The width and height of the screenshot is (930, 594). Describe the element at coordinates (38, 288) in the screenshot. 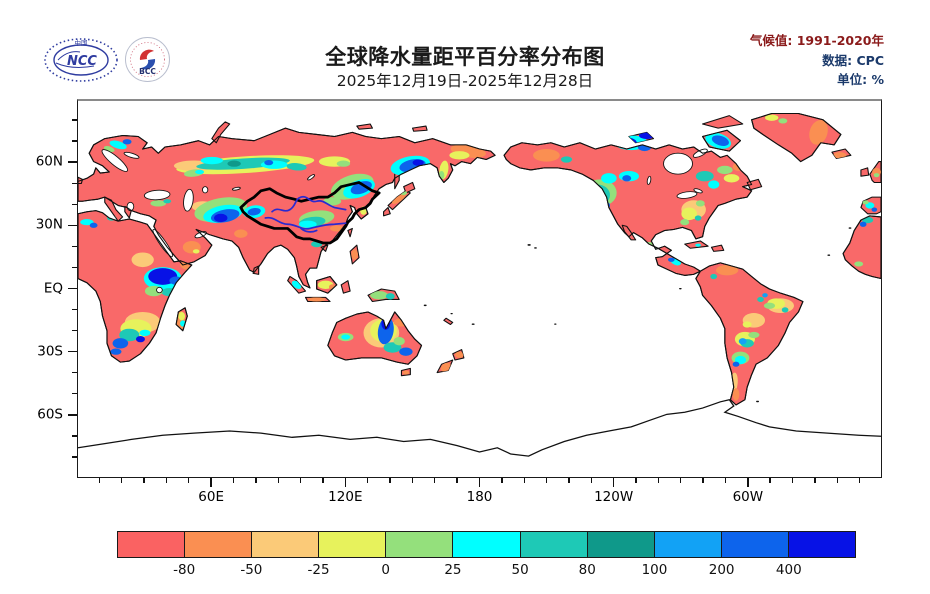

I see `y-axis: 60N 30N EQ 30S 60S` at that location.